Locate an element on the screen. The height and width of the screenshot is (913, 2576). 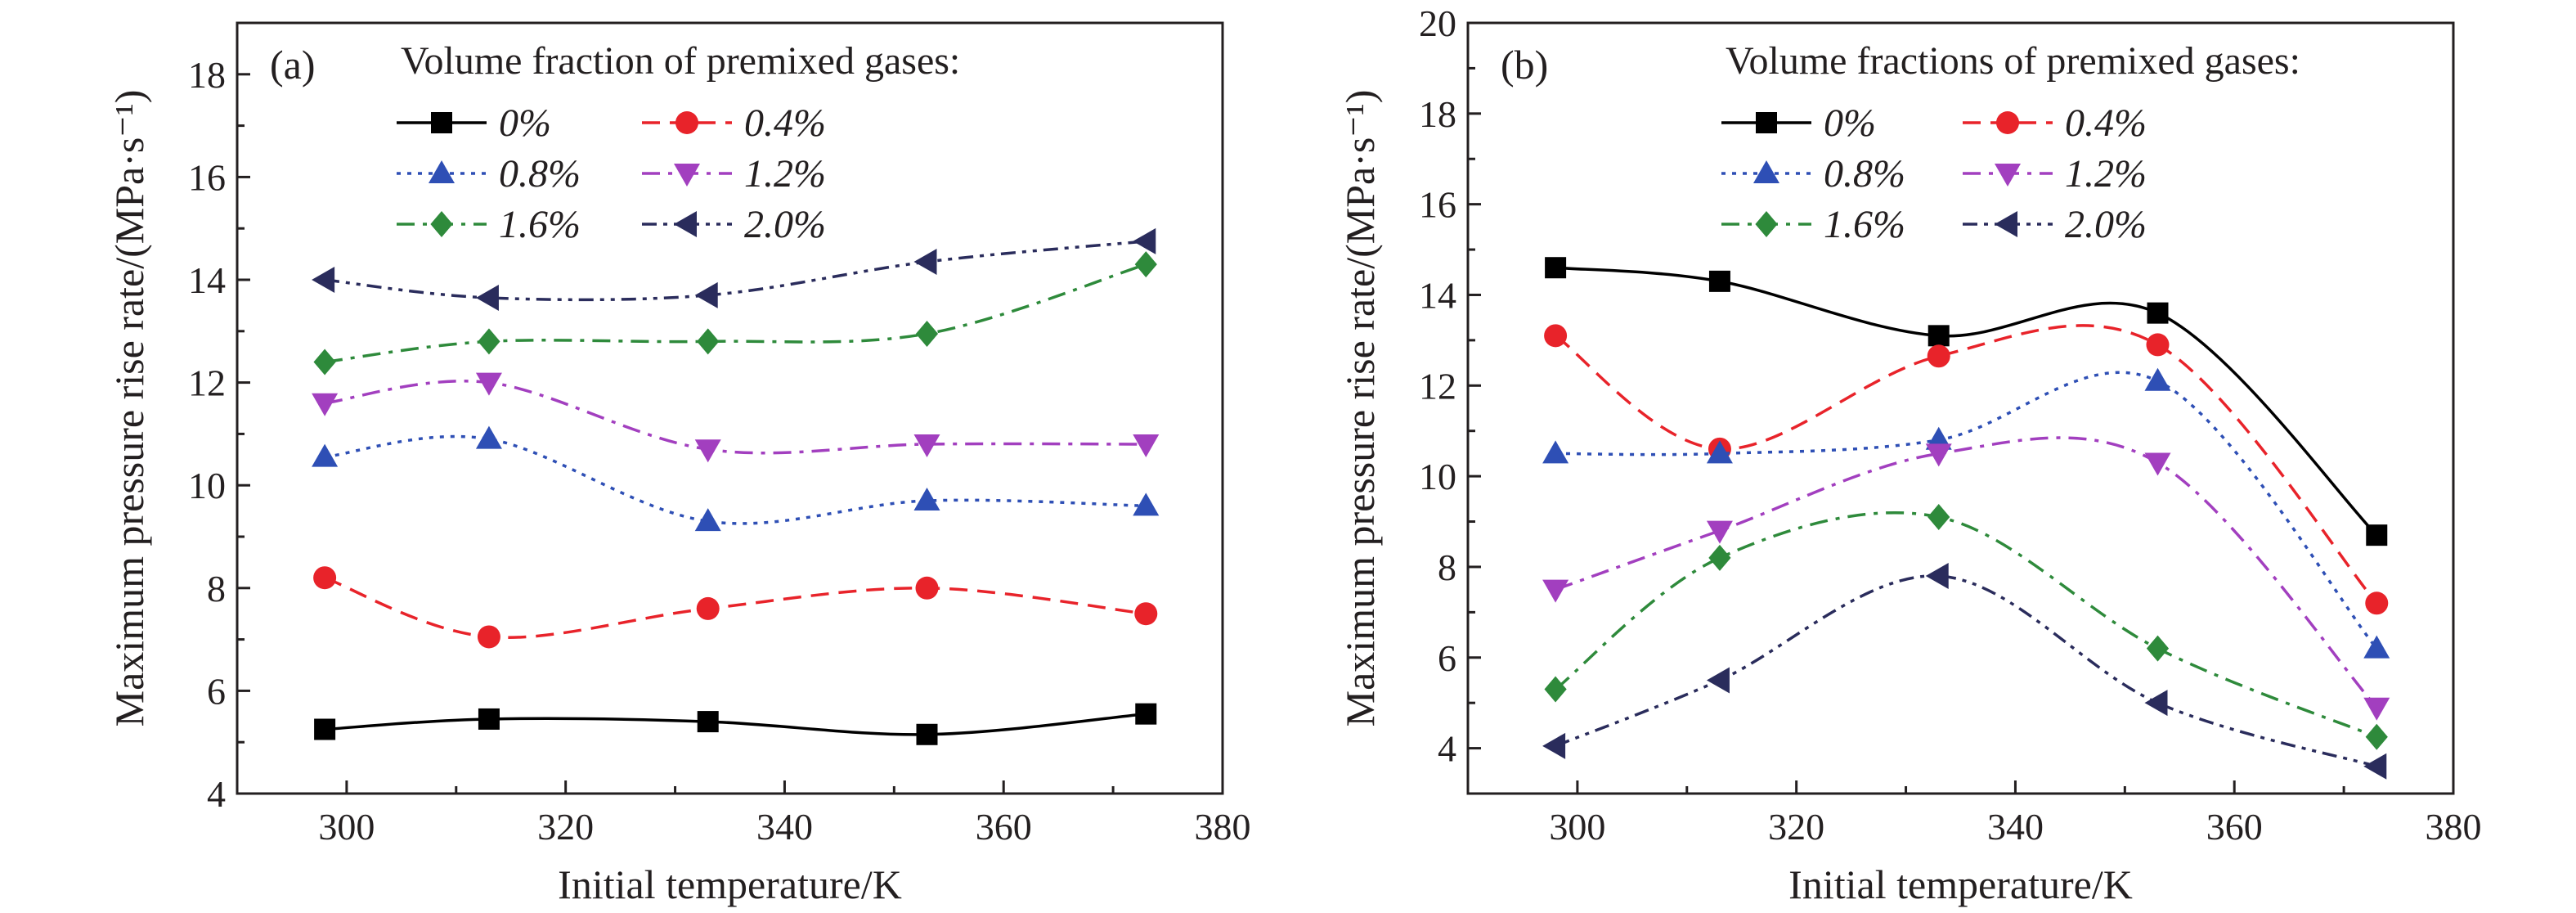
x-tick-label: 340 is located at coordinates (2015, 827).